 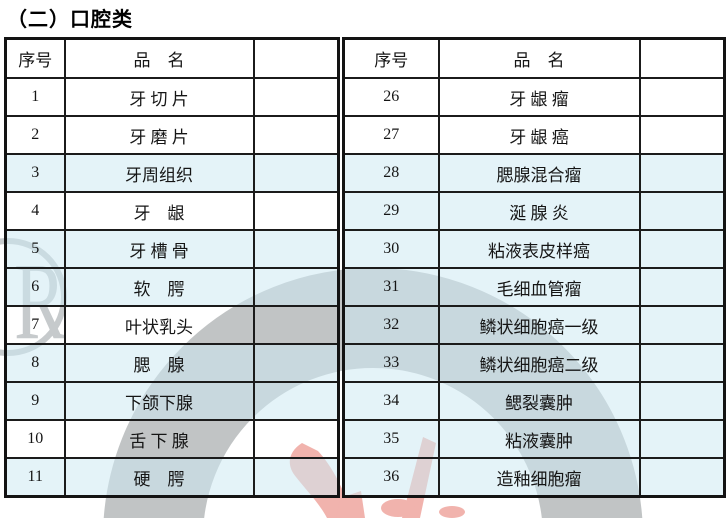 What do you see at coordinates (159, 135) in the screenshot?
I see `product-name-cell: 牙 磨 片` at bounding box center [159, 135].